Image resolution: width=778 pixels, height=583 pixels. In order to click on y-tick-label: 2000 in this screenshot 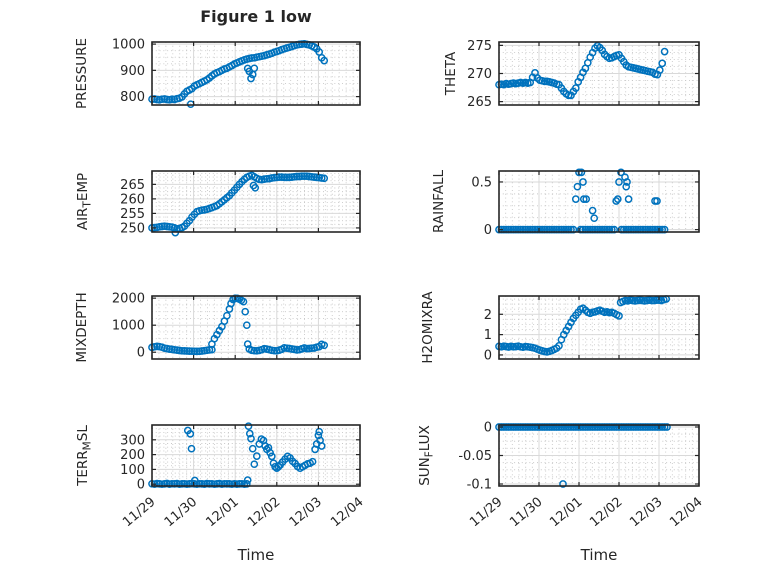, I will do `click(128, 299)`.